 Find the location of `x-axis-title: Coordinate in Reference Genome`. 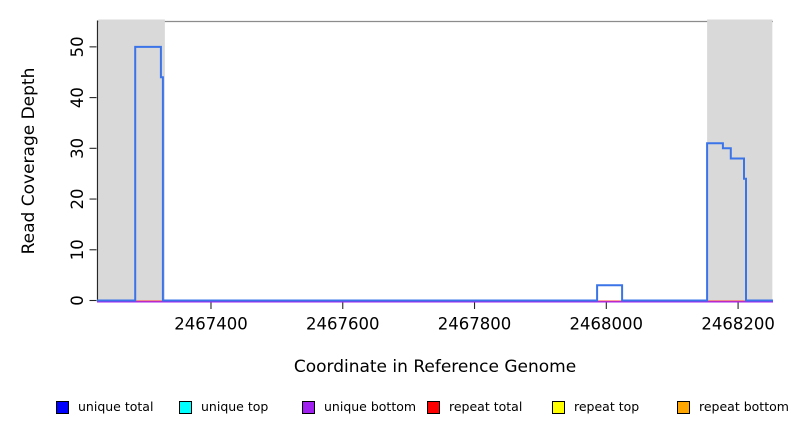

x-axis-title: Coordinate in Reference Genome is located at coordinates (435, 367).